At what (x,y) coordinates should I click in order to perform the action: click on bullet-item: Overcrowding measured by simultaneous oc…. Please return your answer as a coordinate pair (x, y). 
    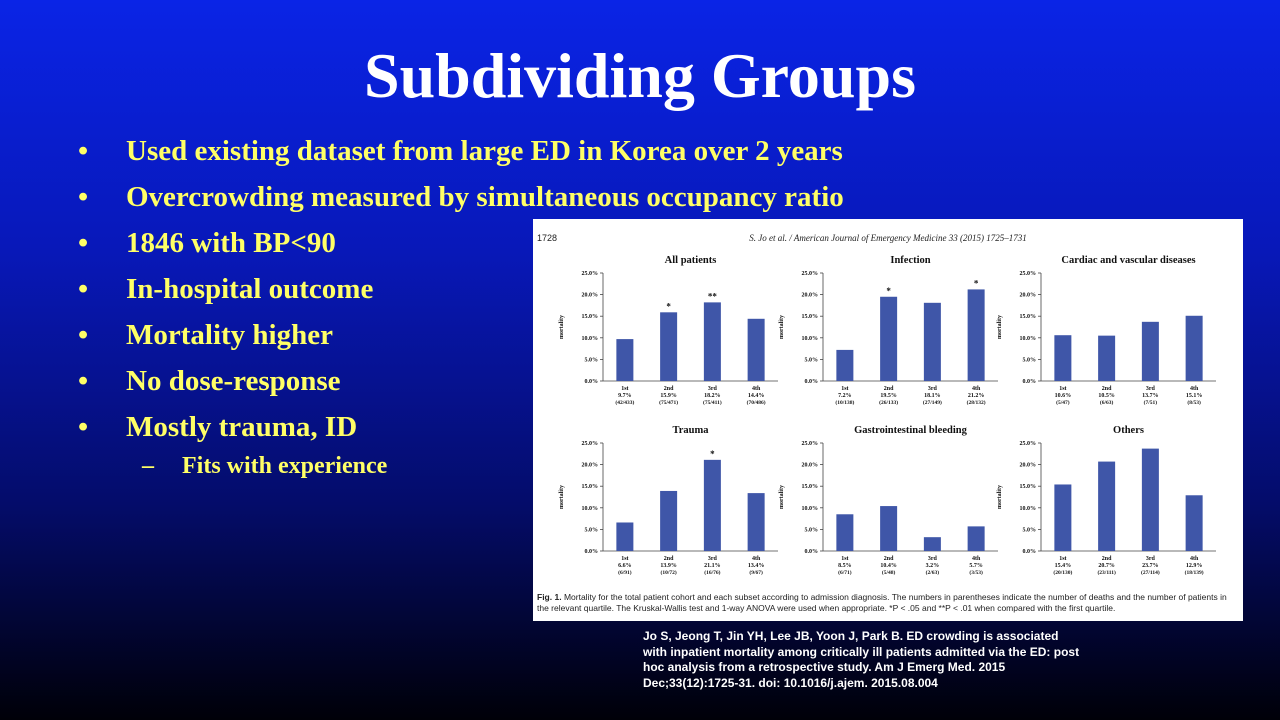
    Looking at the image, I should click on (461, 197).